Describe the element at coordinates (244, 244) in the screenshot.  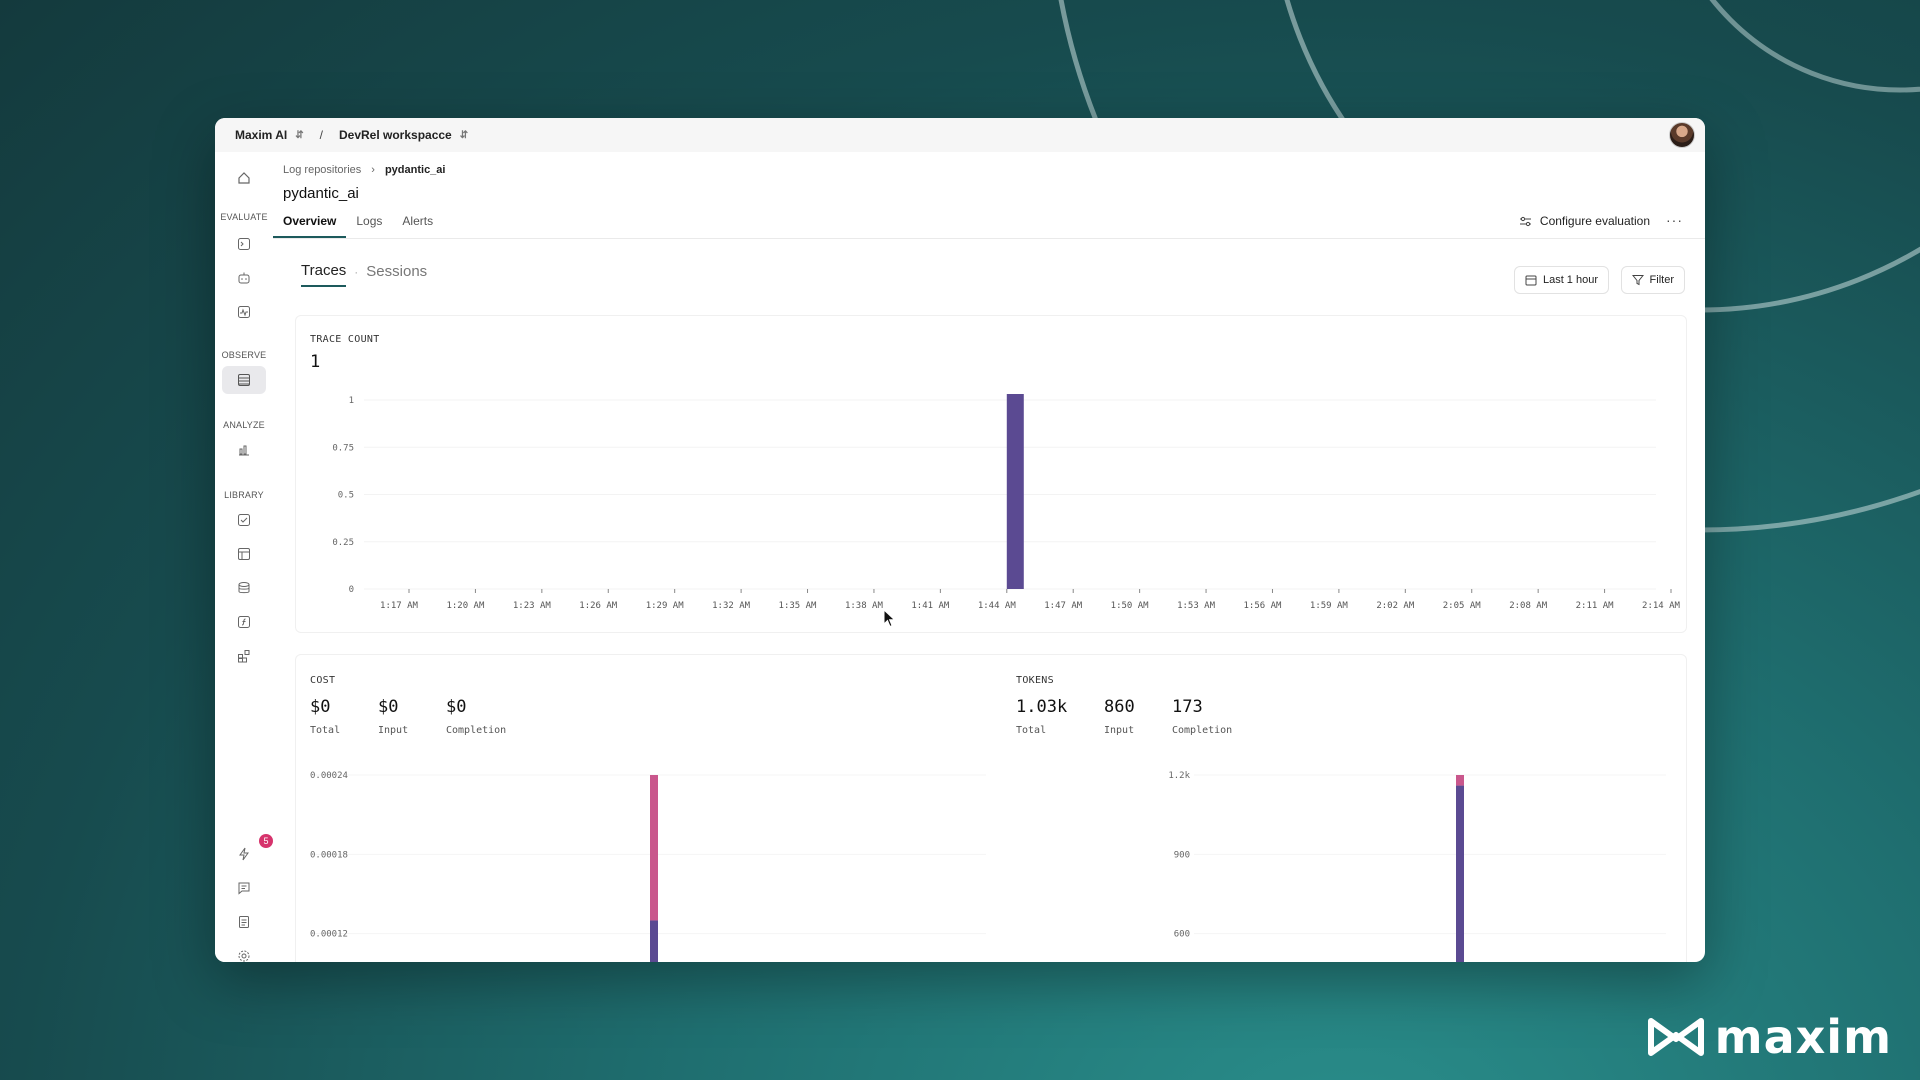
I see `prompt-icon` at that location.